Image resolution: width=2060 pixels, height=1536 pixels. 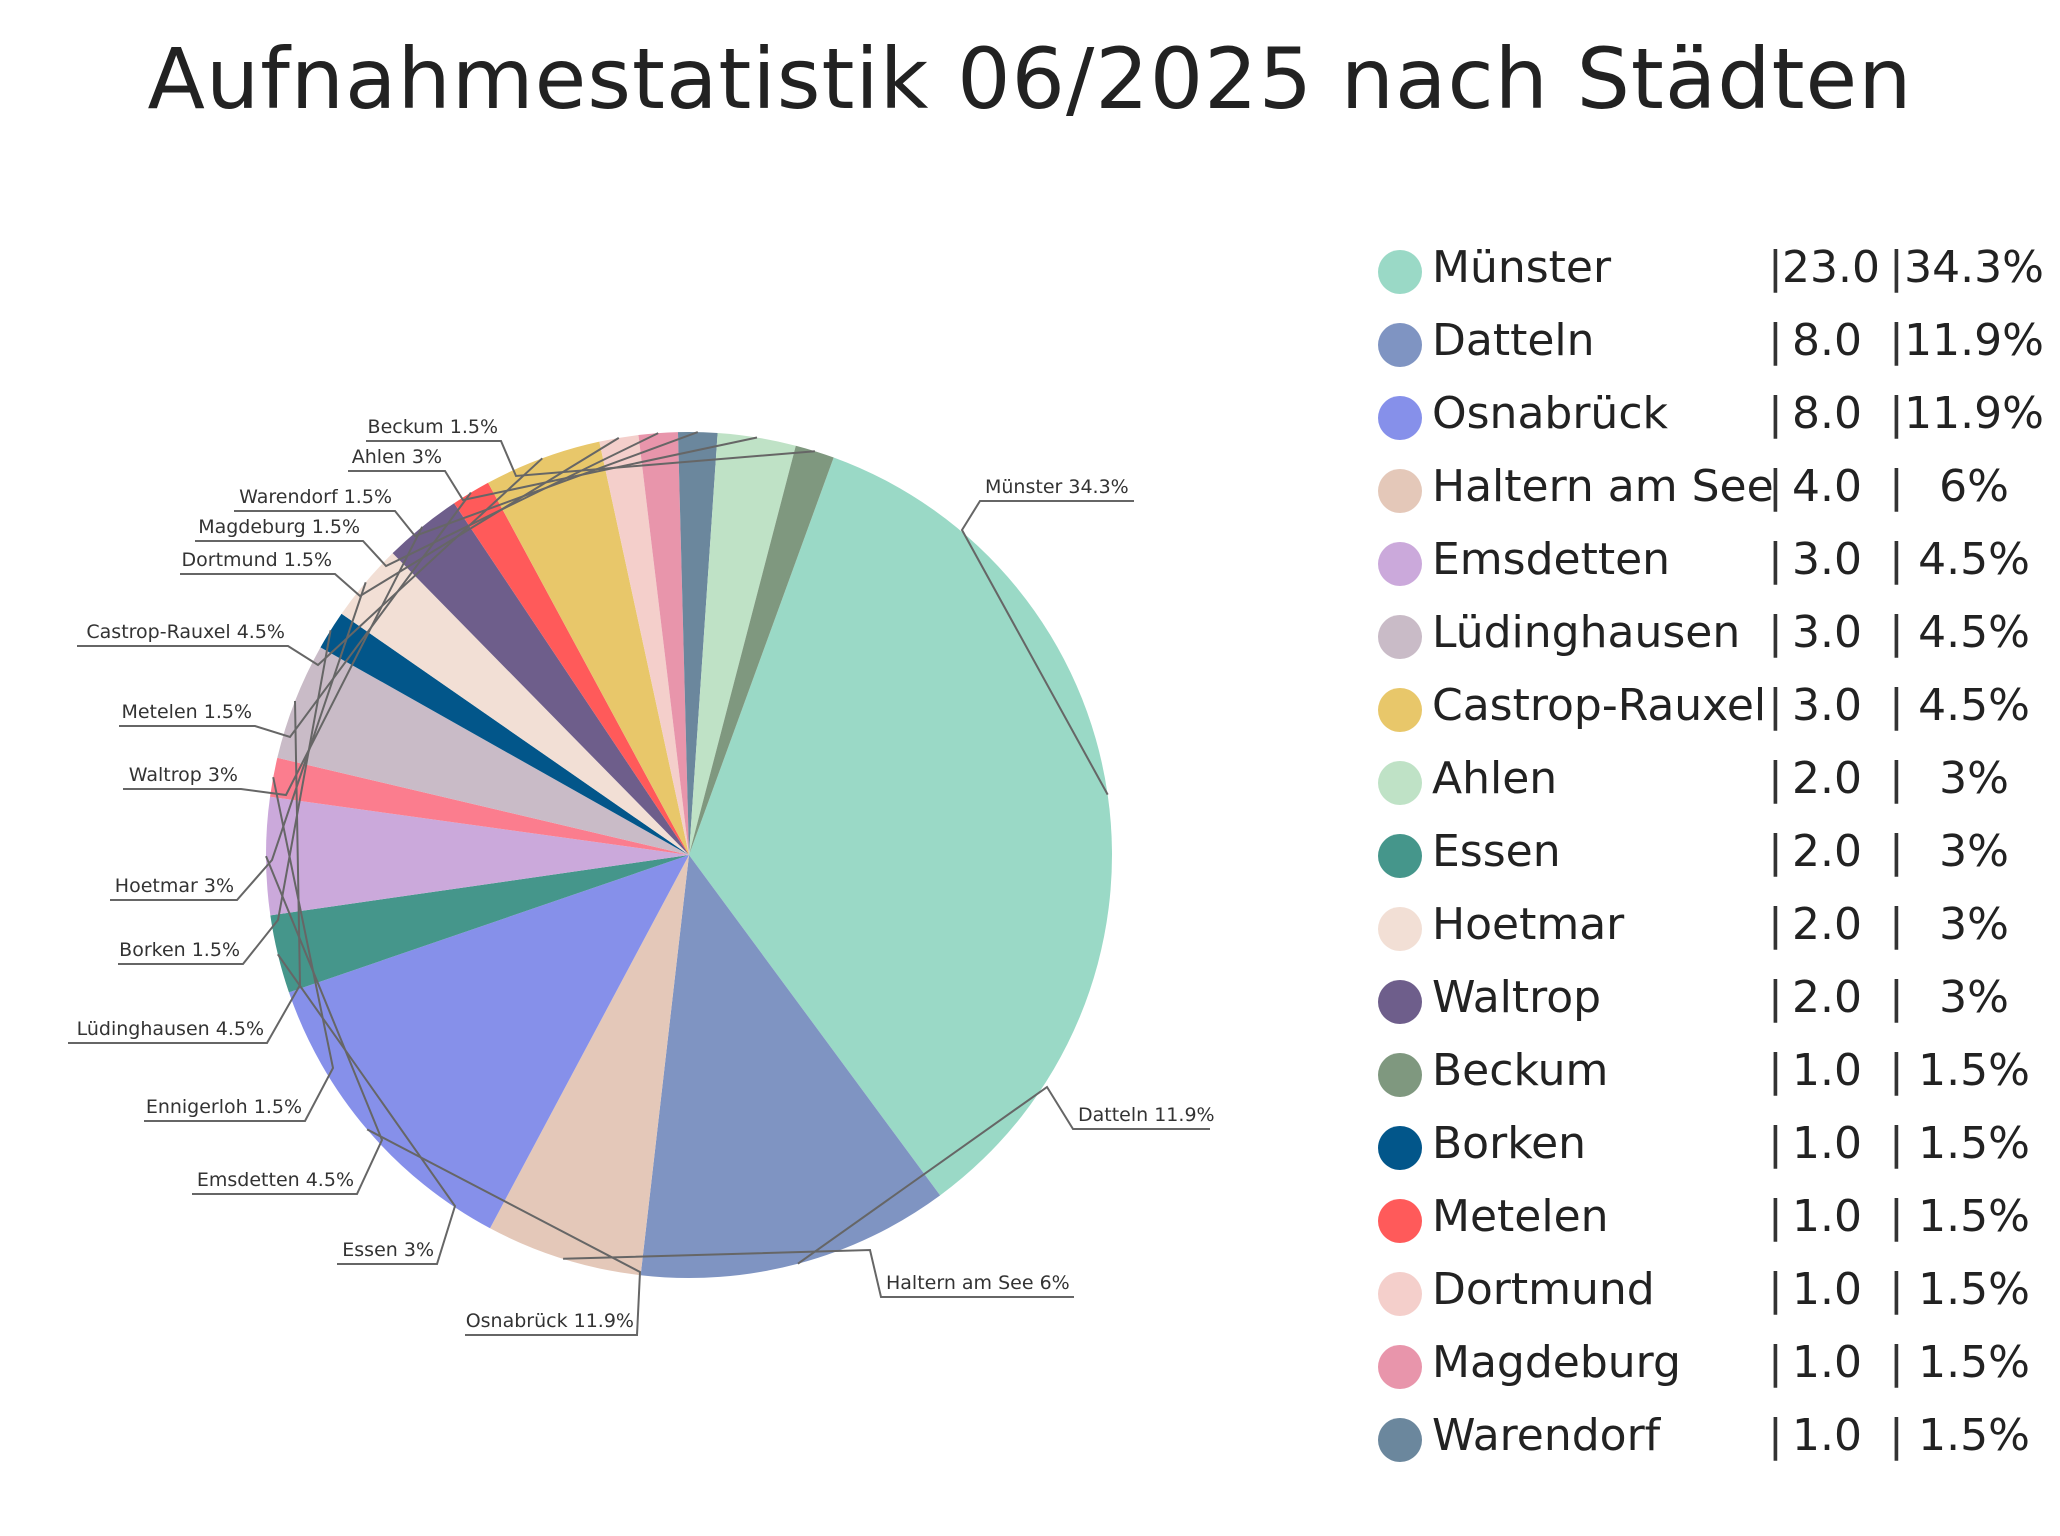 I want to click on slice-label-magdeburg: Magdeburg 1.5%, so click(x=279, y=527).